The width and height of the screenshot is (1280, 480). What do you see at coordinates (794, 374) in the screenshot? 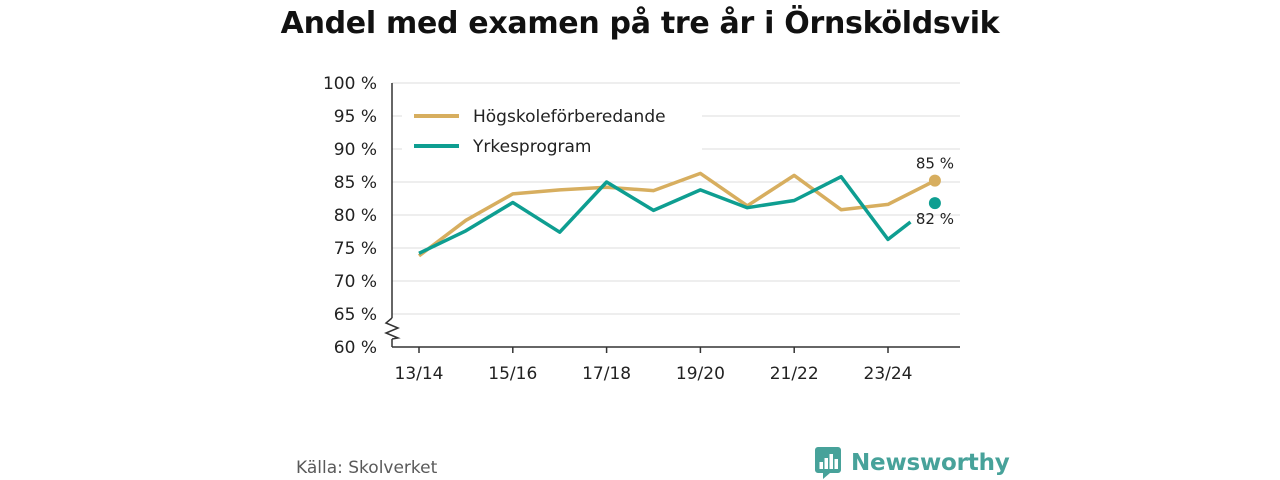
I see `x-tick-label: 21/22` at bounding box center [794, 374].